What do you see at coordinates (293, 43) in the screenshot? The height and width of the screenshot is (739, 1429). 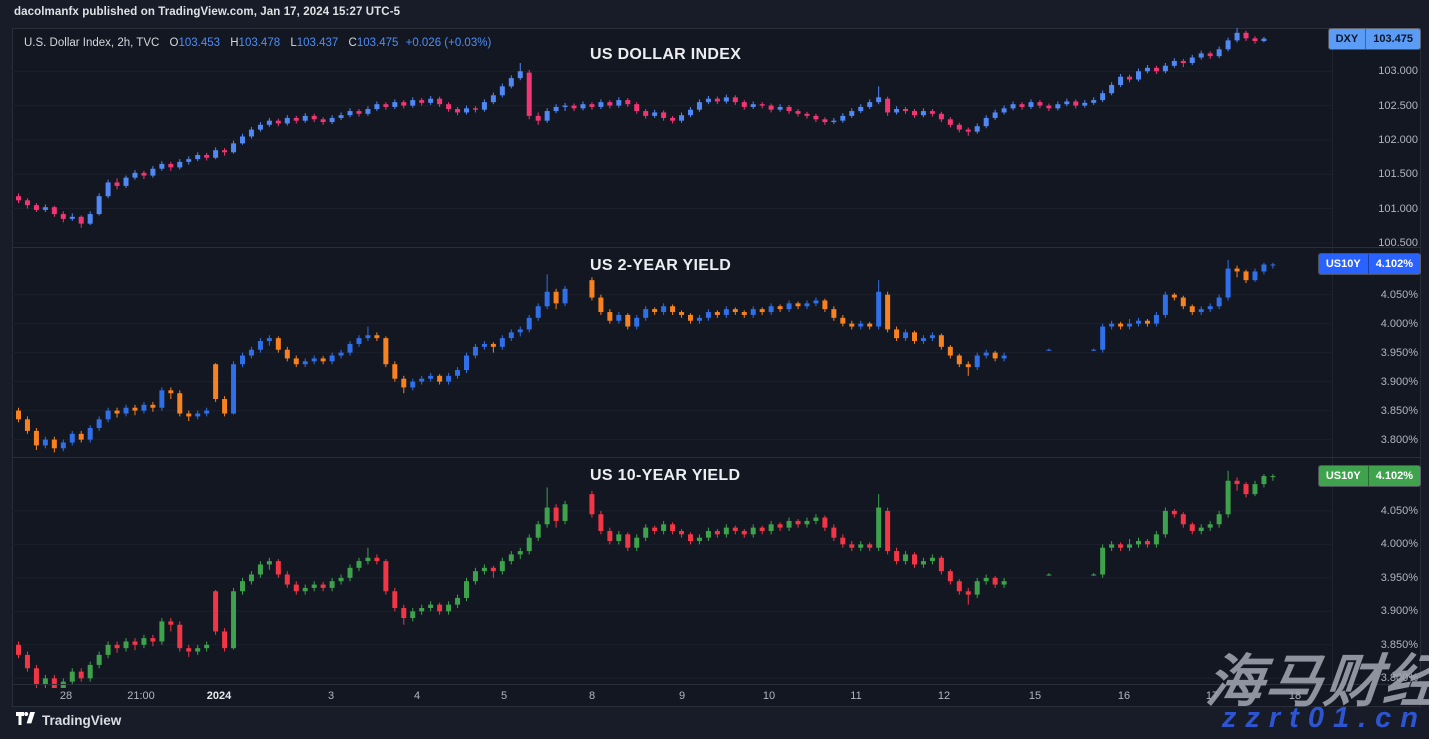 I see `legend-low-label: L` at bounding box center [293, 43].